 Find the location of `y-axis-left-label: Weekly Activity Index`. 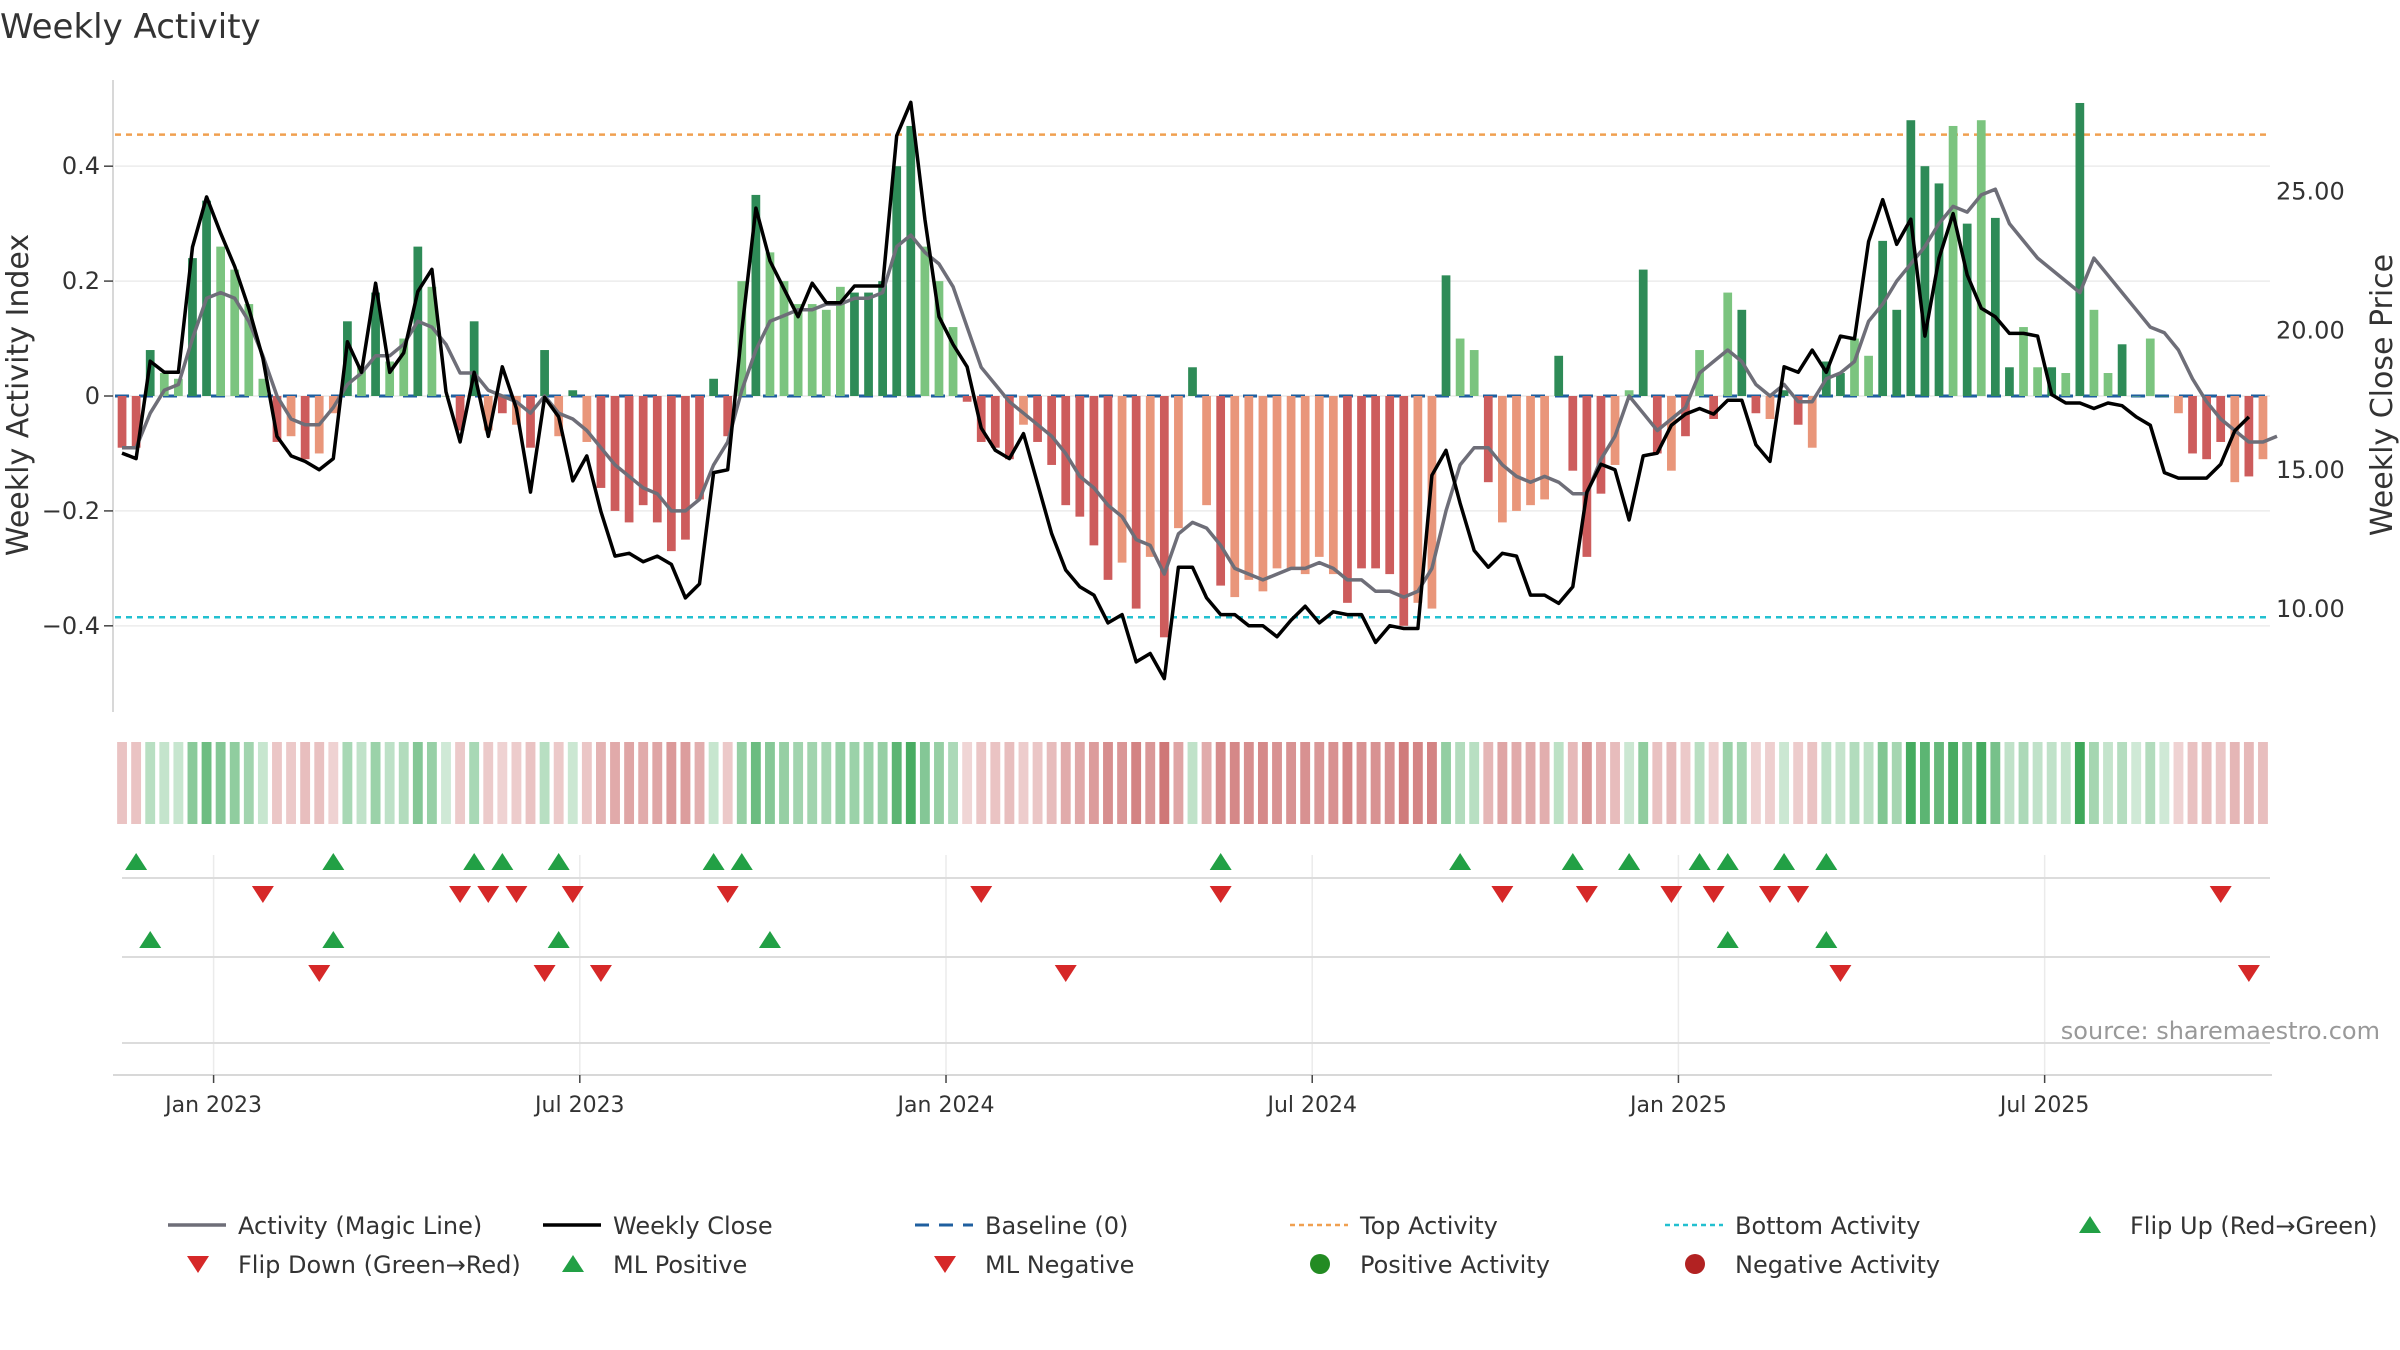

y-axis-left-label: Weekly Activity Index is located at coordinates (18, 395).